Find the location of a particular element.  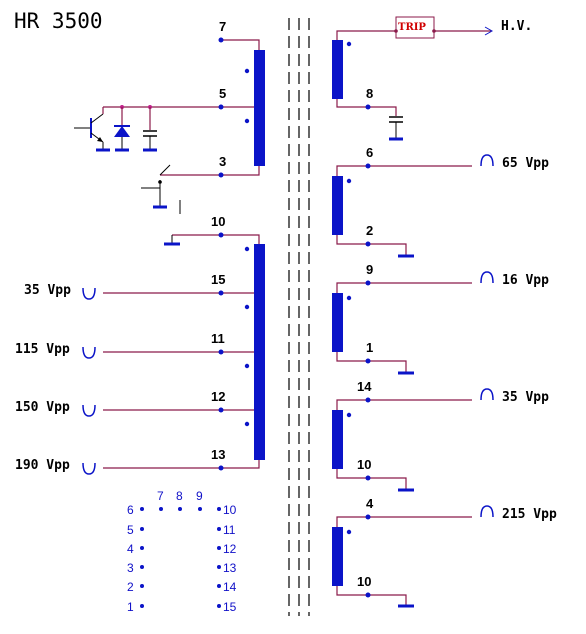

pinout-label: 2 is located at coordinates (130, 587).